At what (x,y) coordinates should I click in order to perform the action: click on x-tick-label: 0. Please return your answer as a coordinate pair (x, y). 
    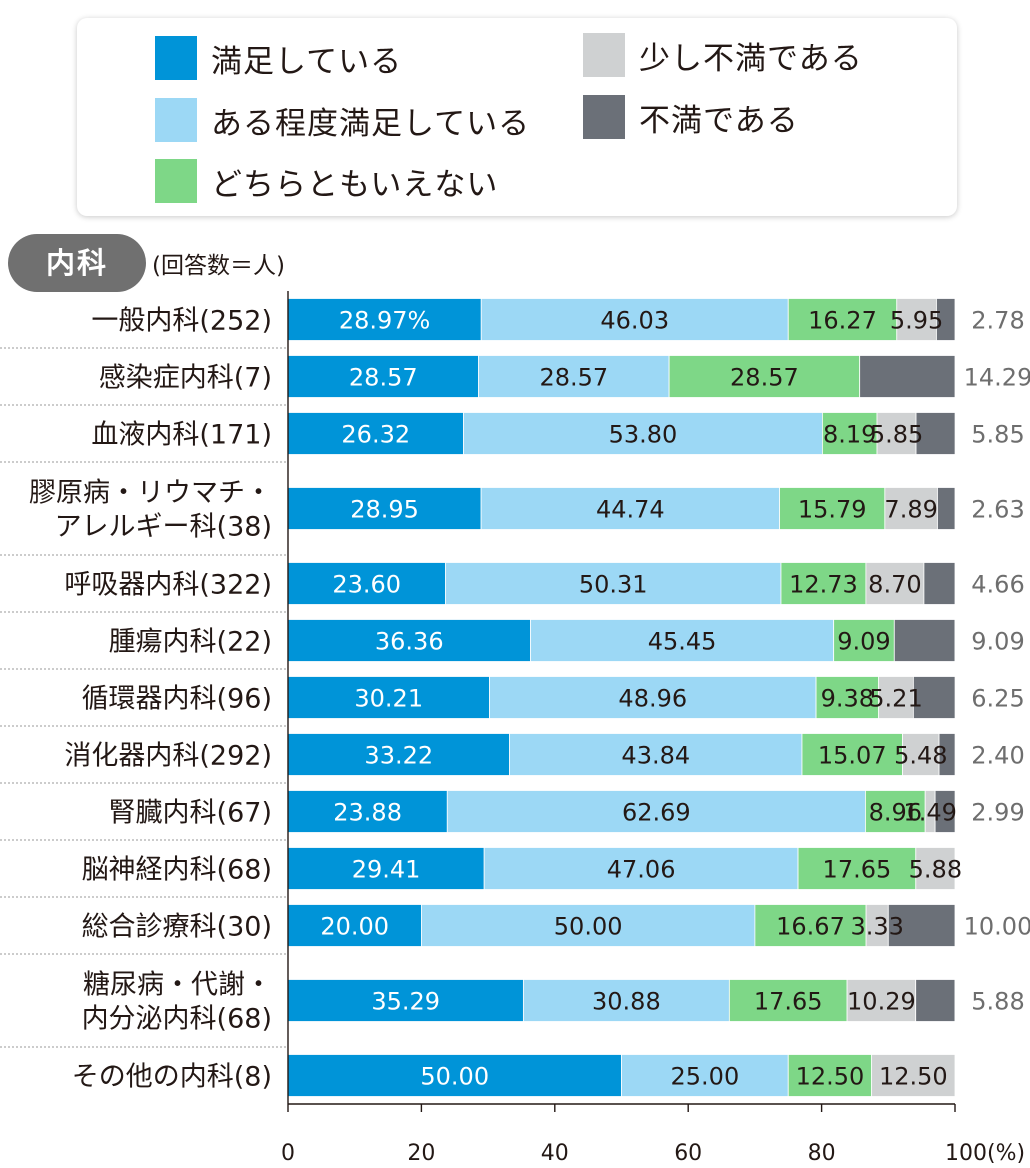
    Looking at the image, I should click on (288, 1153).